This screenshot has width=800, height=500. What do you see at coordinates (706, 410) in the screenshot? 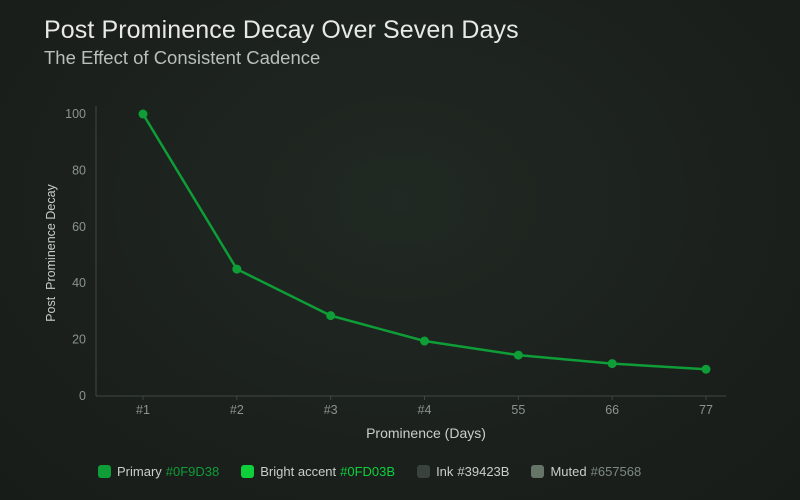
I see `x-tick-label: 77` at bounding box center [706, 410].